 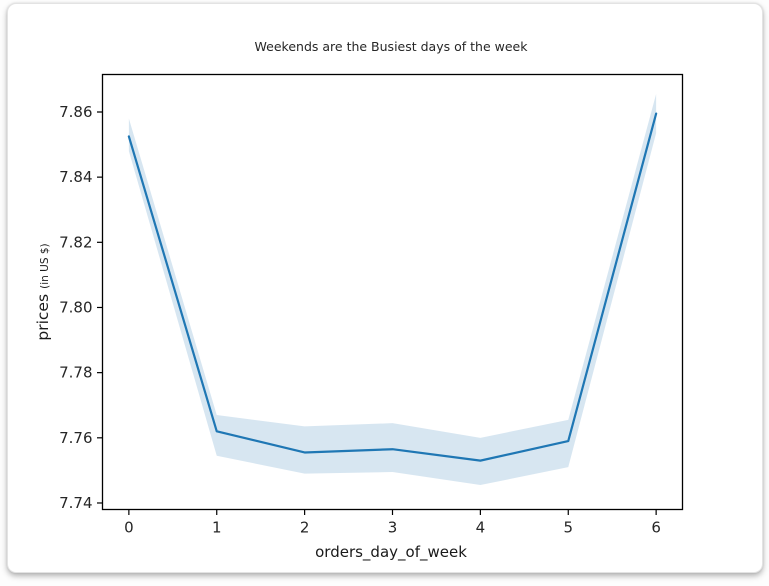 I want to click on y-tick-label: 7.82, so click(x=75, y=242).